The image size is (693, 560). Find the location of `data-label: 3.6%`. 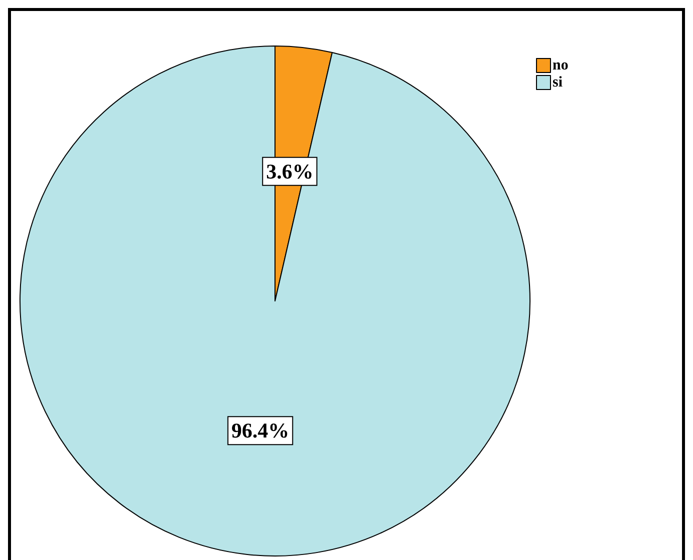

data-label: 3.6% is located at coordinates (290, 171).